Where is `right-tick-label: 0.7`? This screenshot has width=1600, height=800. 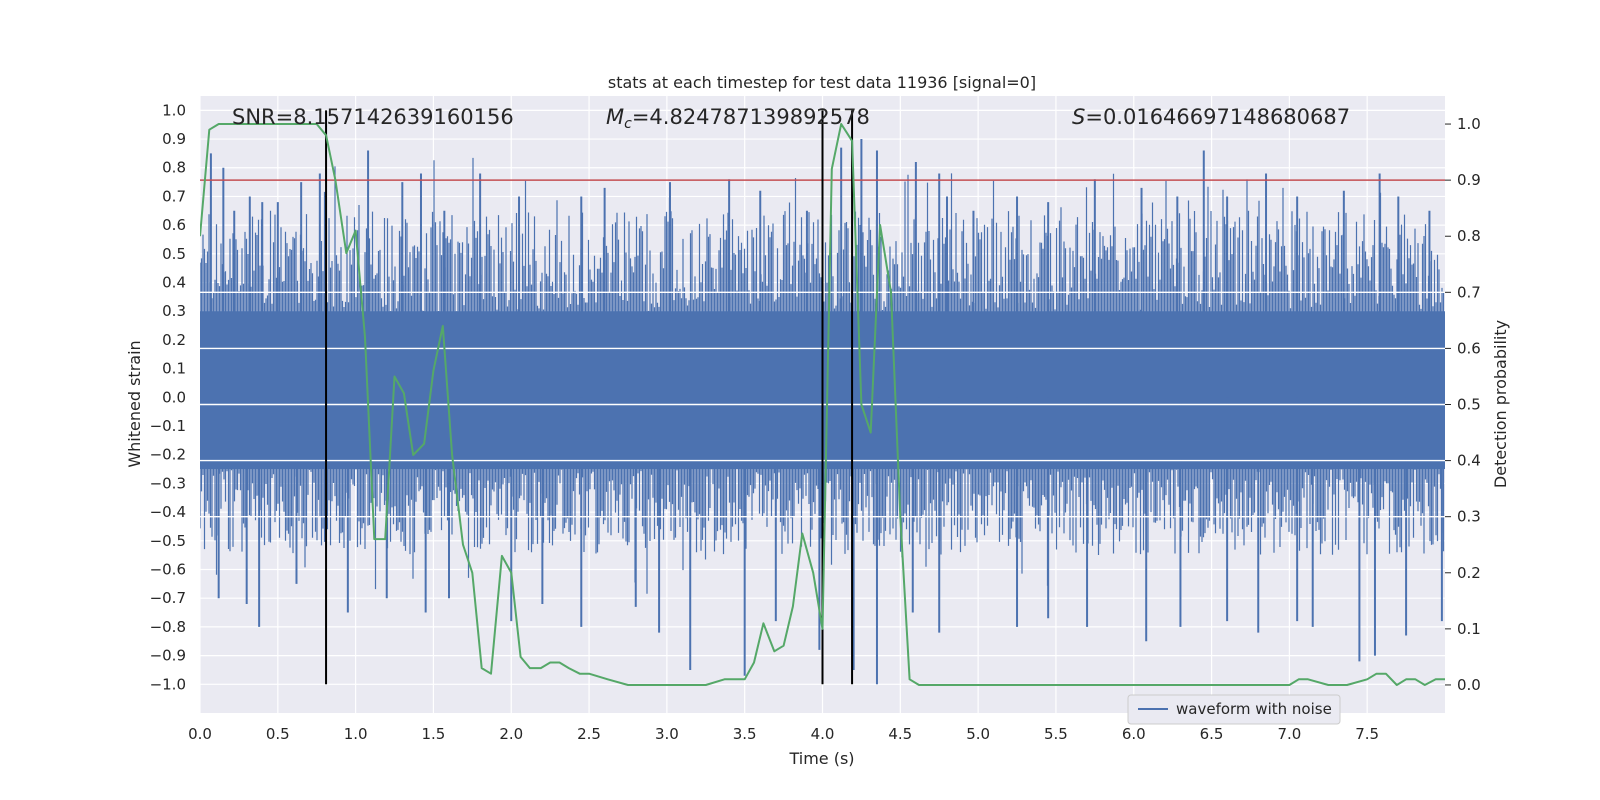 right-tick-label: 0.7 is located at coordinates (1469, 292).